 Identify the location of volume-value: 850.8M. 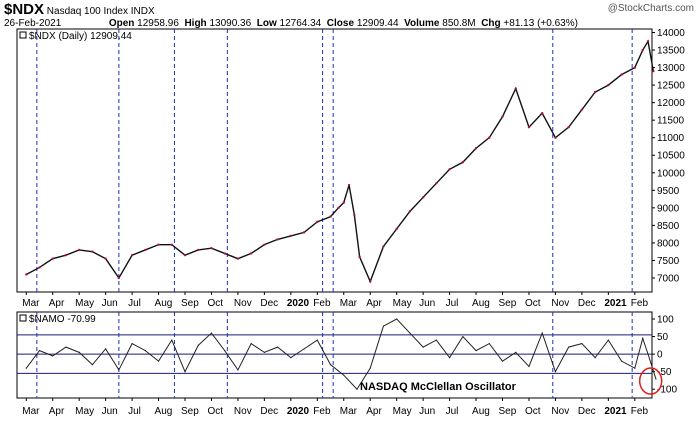
(459, 23).